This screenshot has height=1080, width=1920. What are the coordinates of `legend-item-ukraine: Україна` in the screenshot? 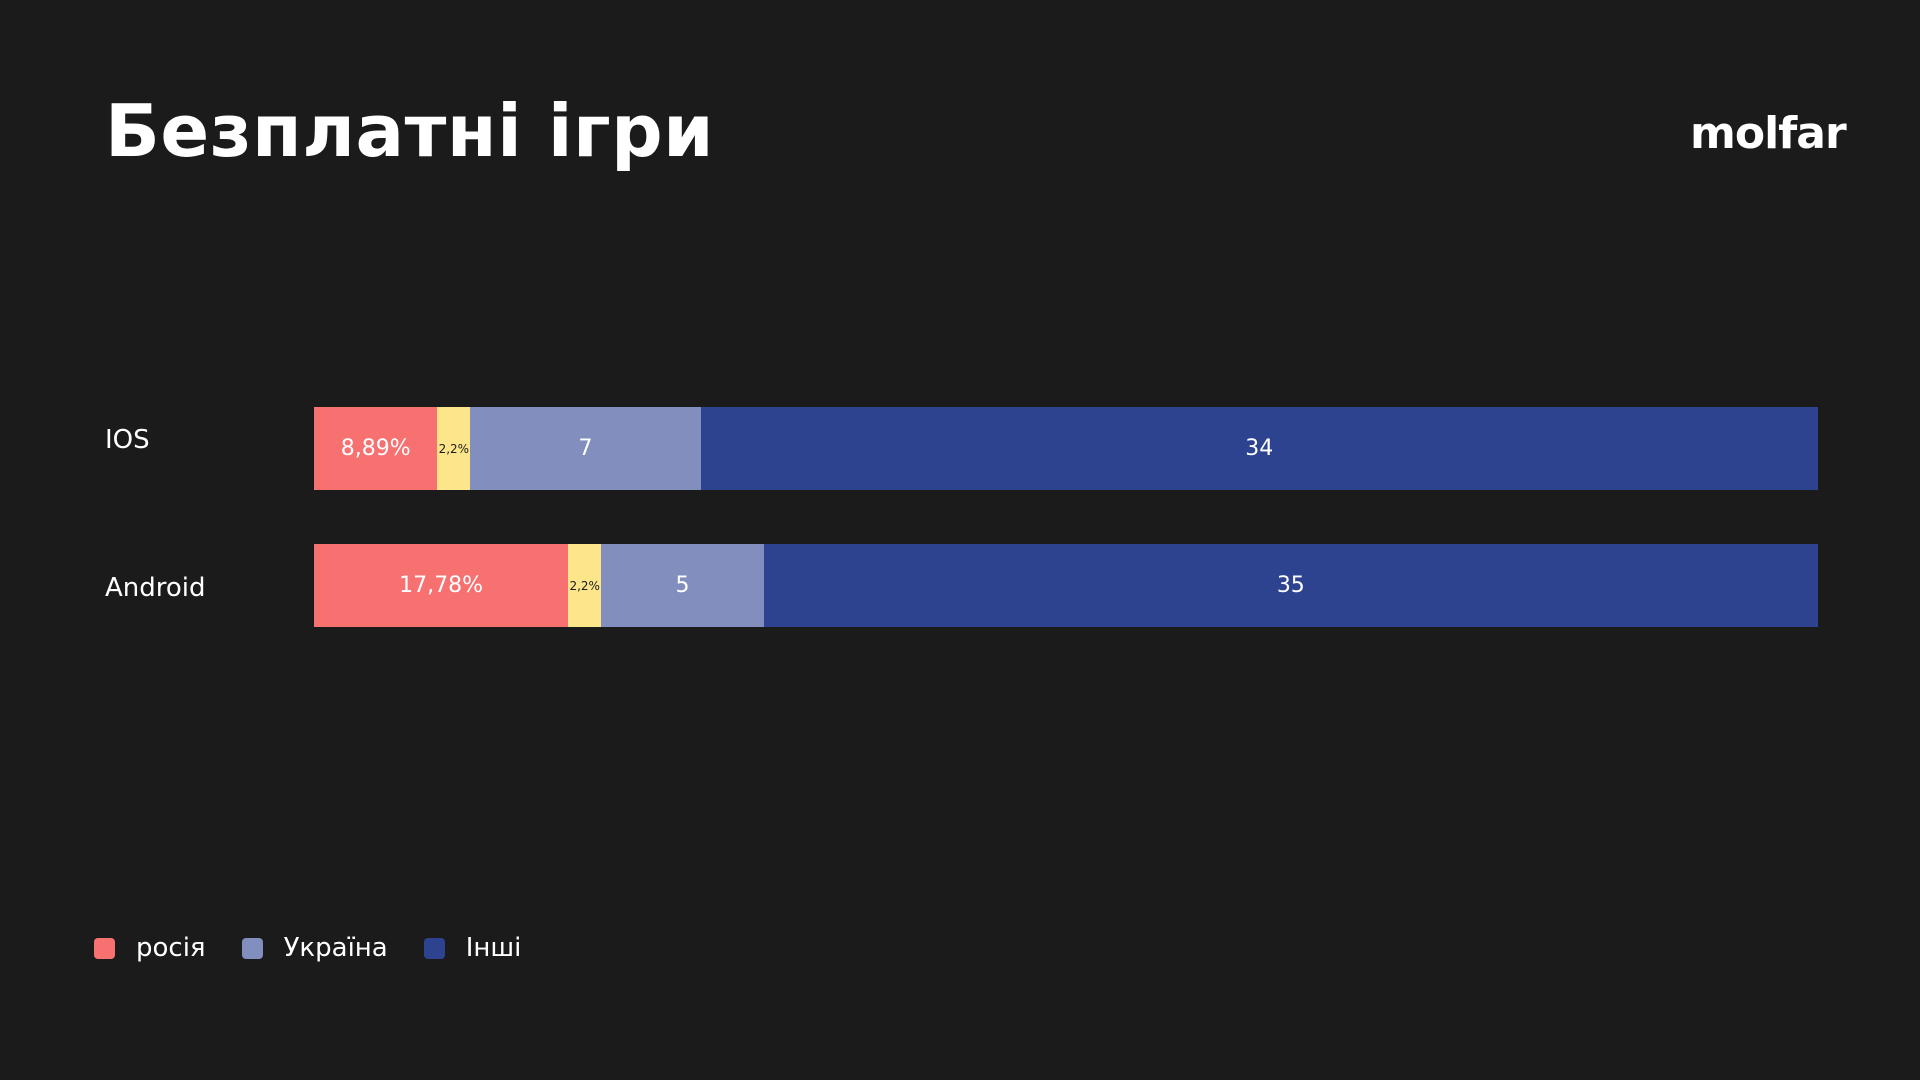 It's located at (314, 948).